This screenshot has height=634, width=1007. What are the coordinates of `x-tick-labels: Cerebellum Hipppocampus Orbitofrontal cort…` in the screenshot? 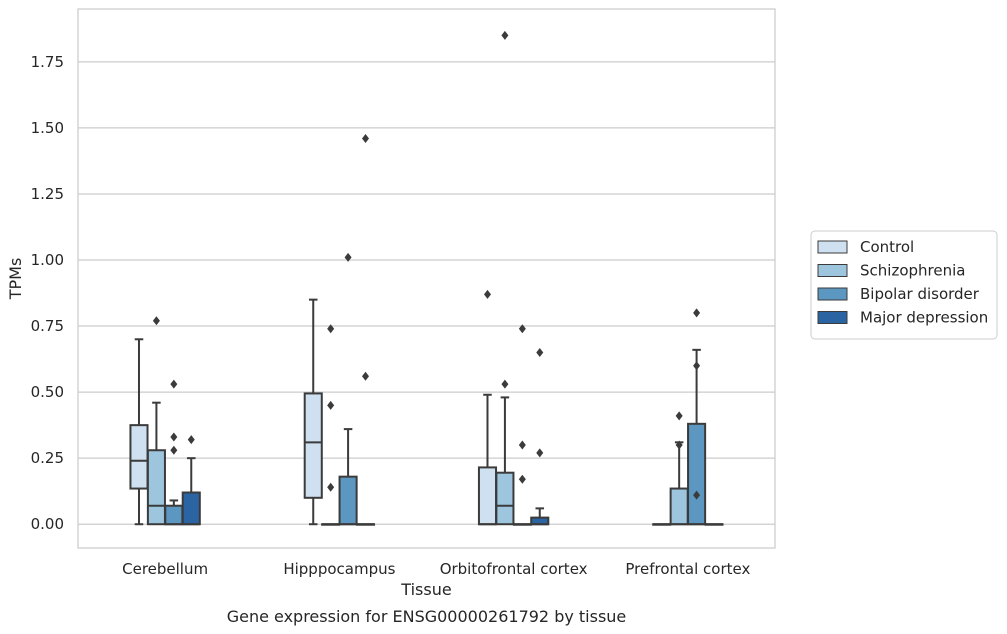 It's located at (436, 569).